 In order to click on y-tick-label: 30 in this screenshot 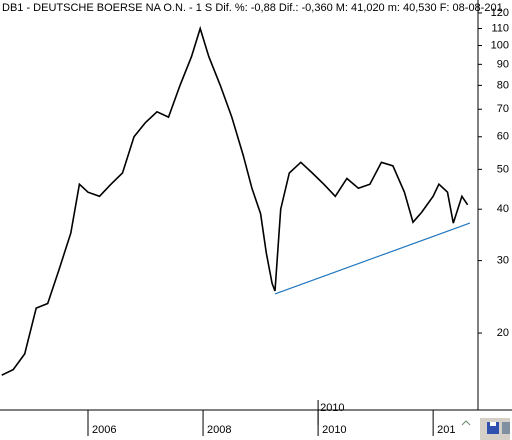, I will do `click(503, 261)`.